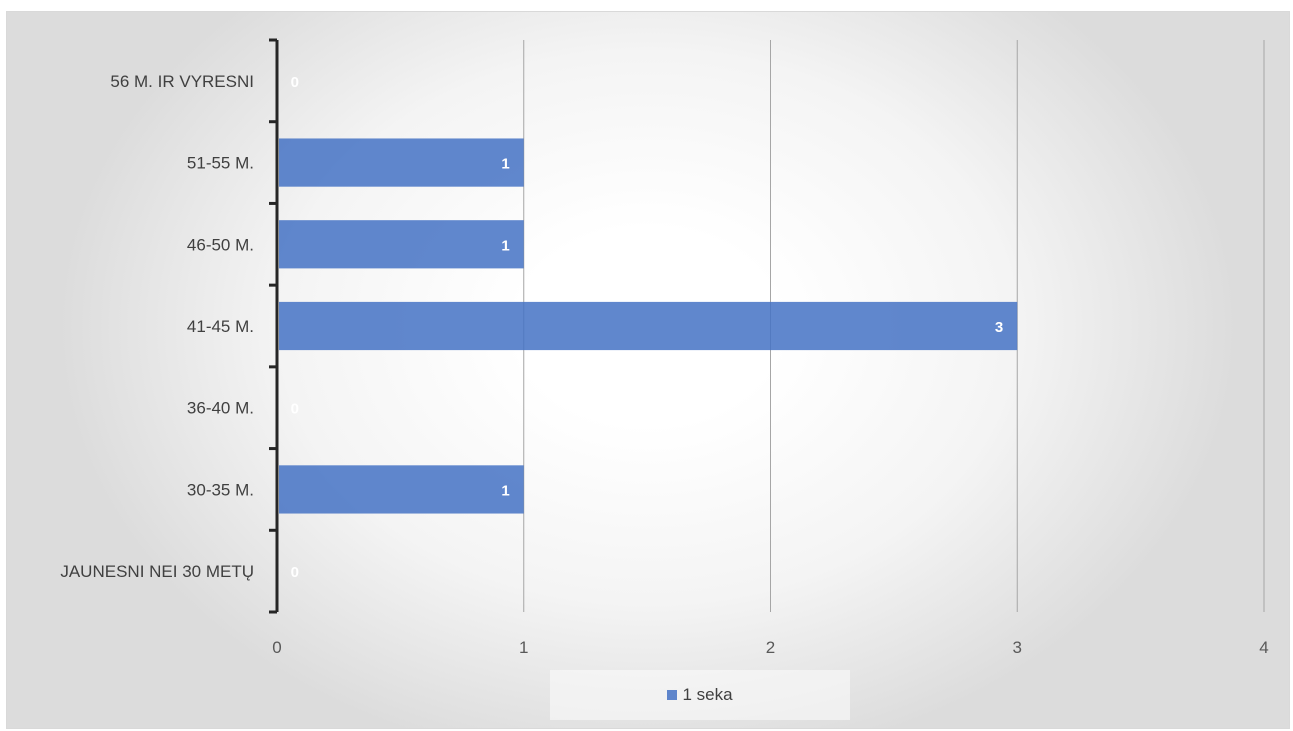 The image size is (1293, 731). What do you see at coordinates (220, 244) in the screenshot?
I see `category-label: 46-50 M.` at bounding box center [220, 244].